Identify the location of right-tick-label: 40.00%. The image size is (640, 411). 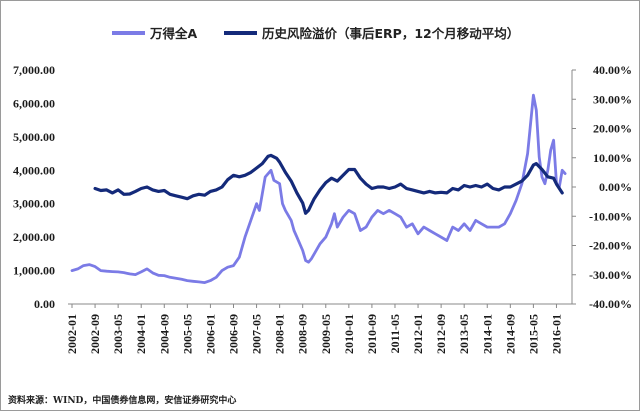
(612, 70).